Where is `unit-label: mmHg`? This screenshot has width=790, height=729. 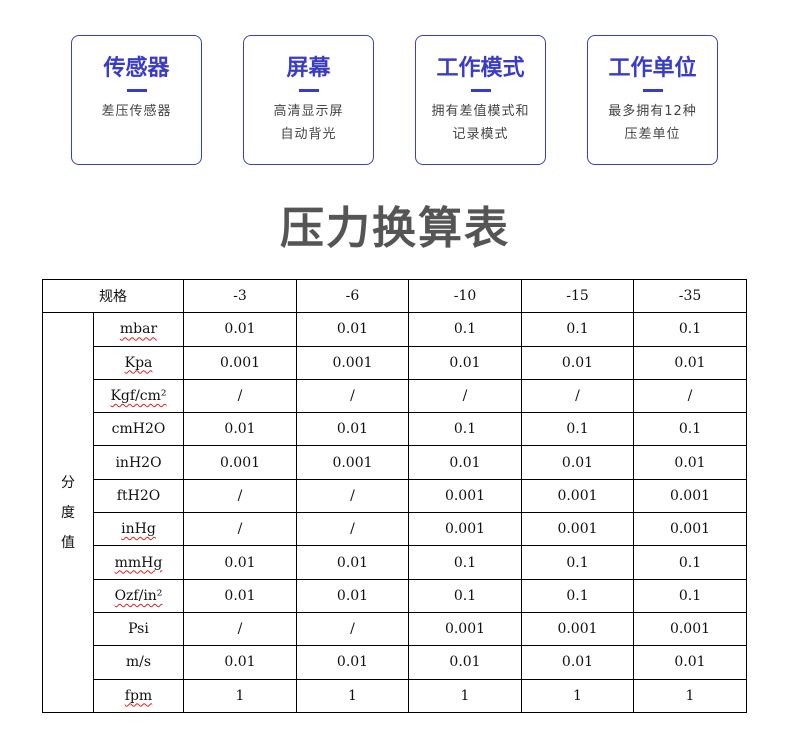 unit-label: mmHg is located at coordinates (138, 562).